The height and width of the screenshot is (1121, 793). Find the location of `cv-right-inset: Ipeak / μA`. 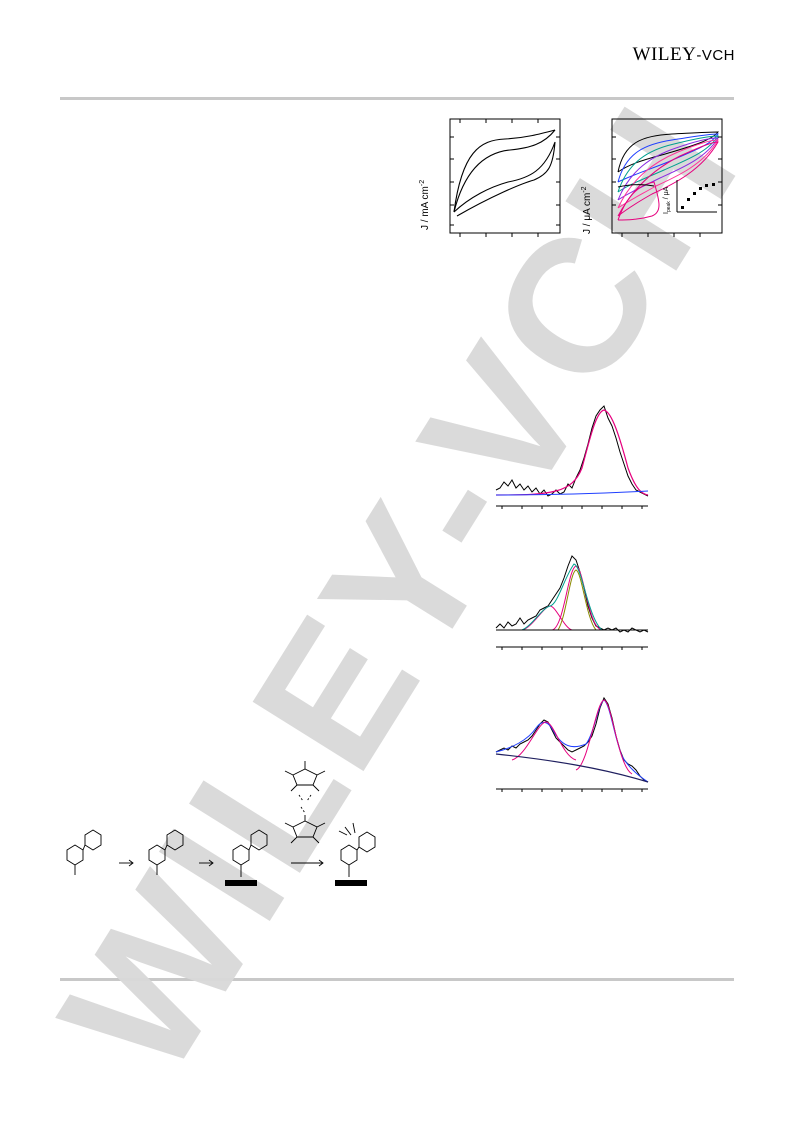

cv-right-inset: Ipeak / μA is located at coordinates (690, 197).